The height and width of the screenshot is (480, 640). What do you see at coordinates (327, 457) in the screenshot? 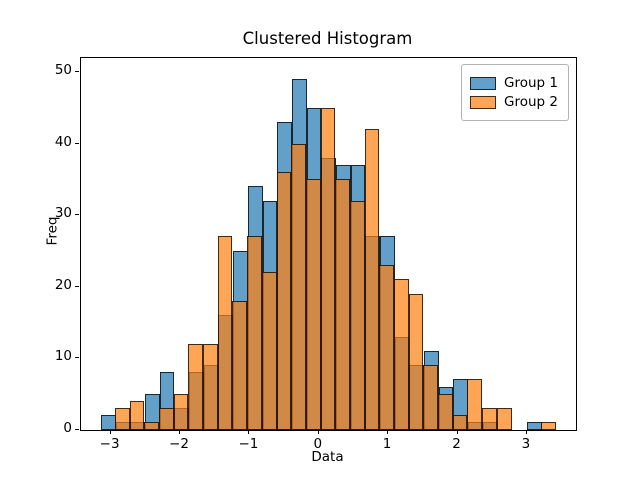
I see `x-axis-label: Data` at bounding box center [327, 457].